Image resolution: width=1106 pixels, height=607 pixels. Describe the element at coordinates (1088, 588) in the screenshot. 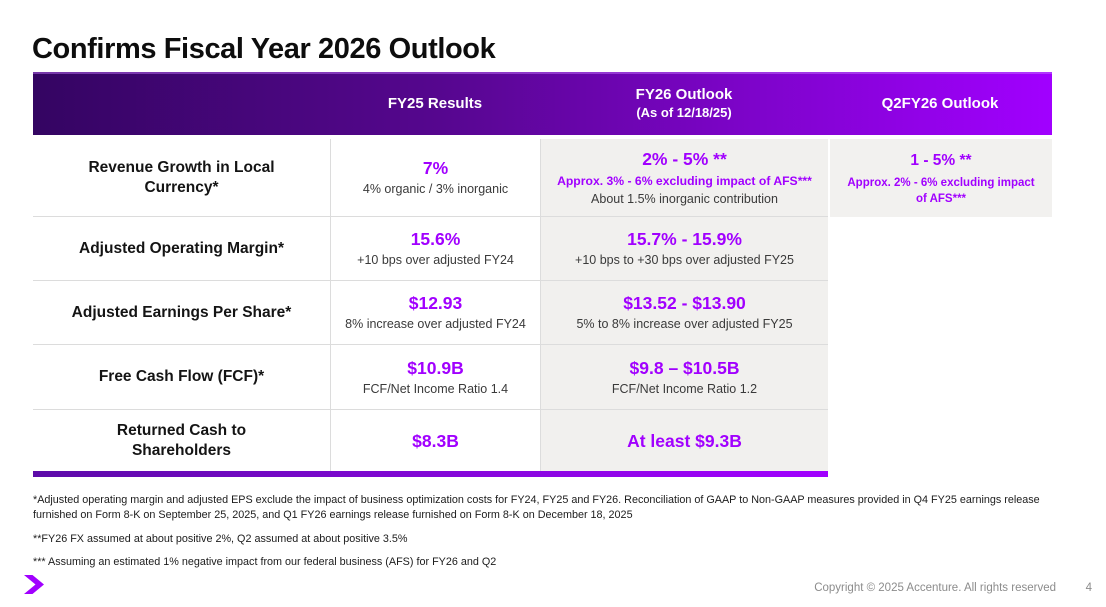

I see `page-number: 4` at that location.